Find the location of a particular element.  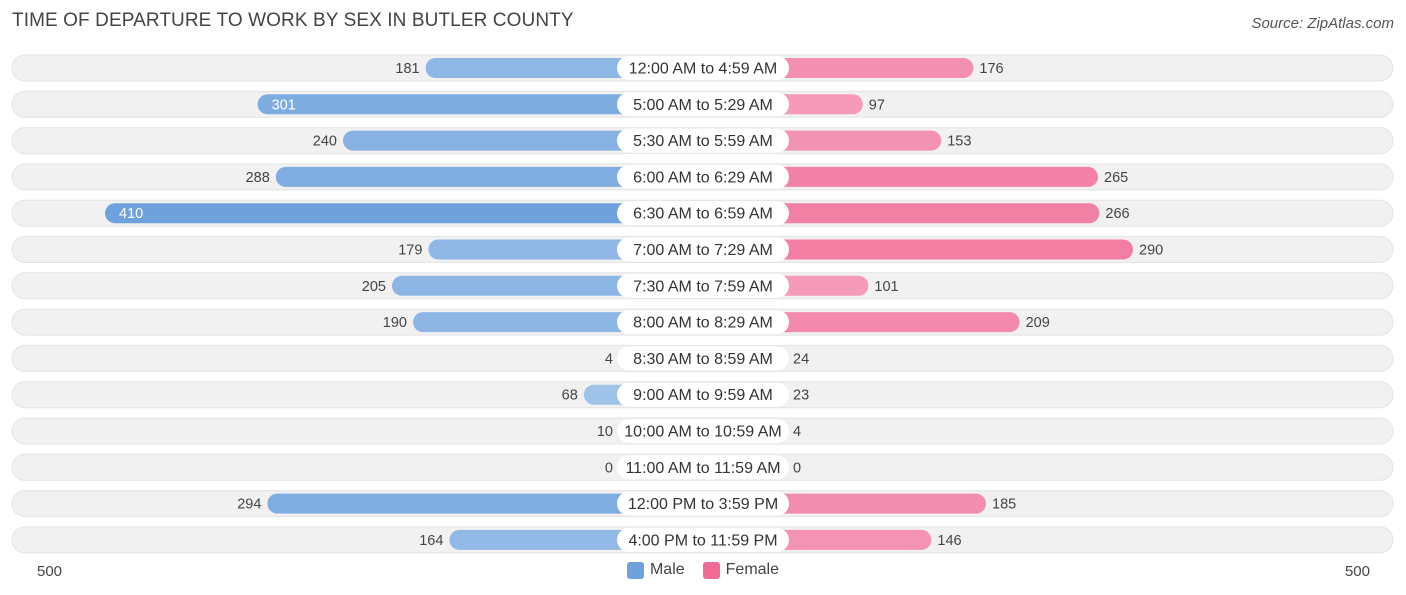

chart-row: 8:00 AM to 8:29 AM 190 209 is located at coordinates (702, 322).